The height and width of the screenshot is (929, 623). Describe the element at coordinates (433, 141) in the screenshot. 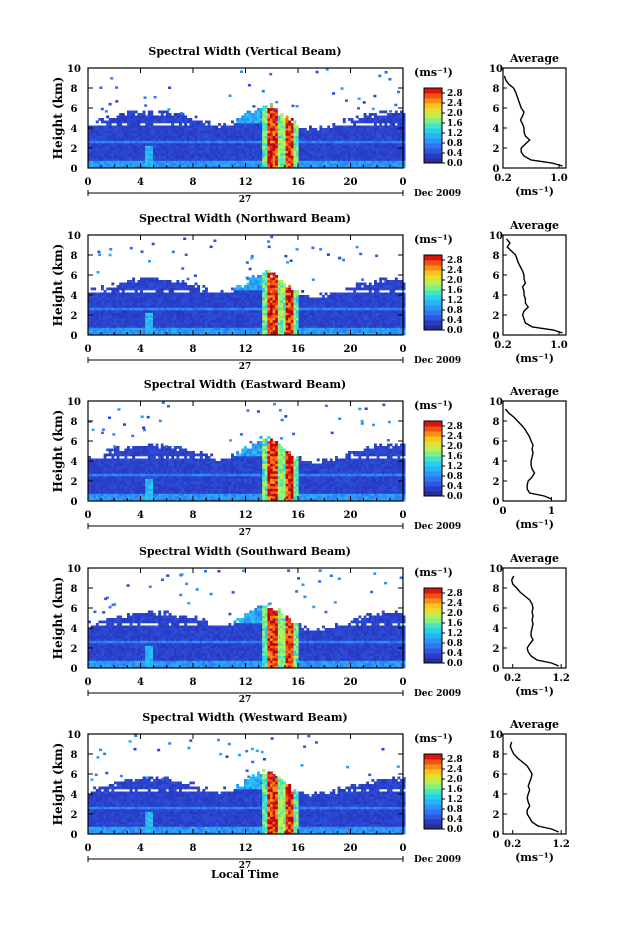

I see `colorbar-segment` at that location.